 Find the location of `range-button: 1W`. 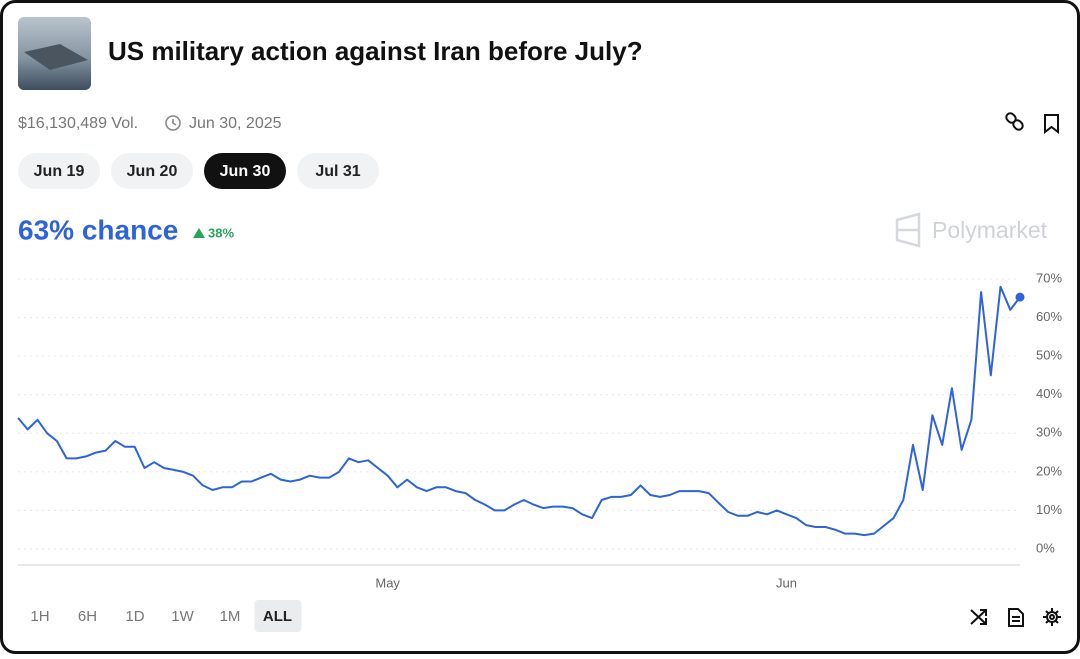

range-button: 1W is located at coordinates (182, 616).